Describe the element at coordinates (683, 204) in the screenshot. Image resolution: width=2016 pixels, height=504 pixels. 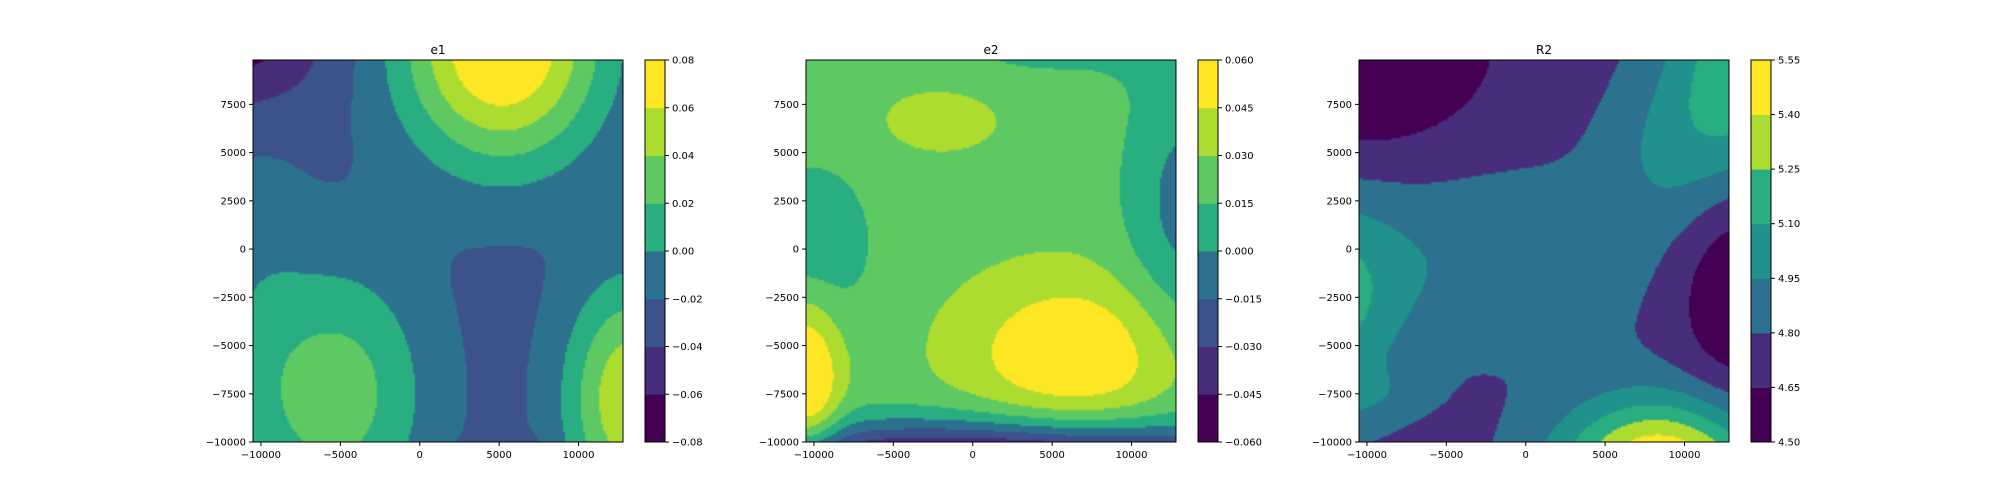
I see `colorbar-tick-label: 0.02` at that location.